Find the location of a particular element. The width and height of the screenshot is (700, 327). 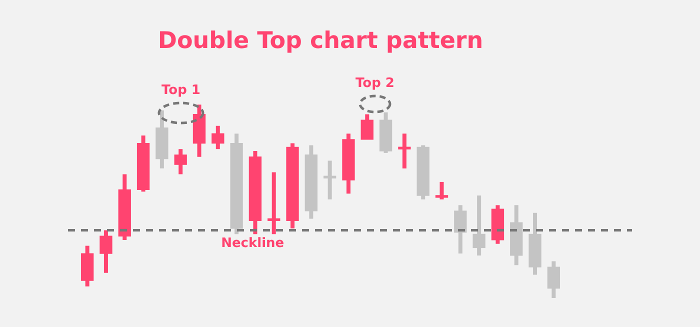

ref-line-label: Neckline is located at coordinates (252, 244).